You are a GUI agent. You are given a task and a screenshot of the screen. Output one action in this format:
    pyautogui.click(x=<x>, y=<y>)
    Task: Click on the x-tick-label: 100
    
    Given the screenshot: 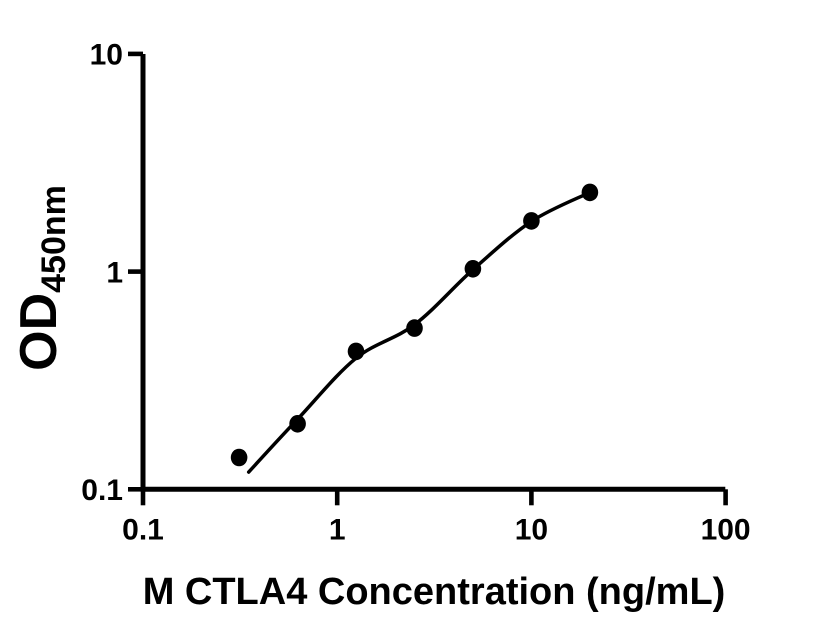 What is the action you would take?
    pyautogui.click(x=726, y=529)
    